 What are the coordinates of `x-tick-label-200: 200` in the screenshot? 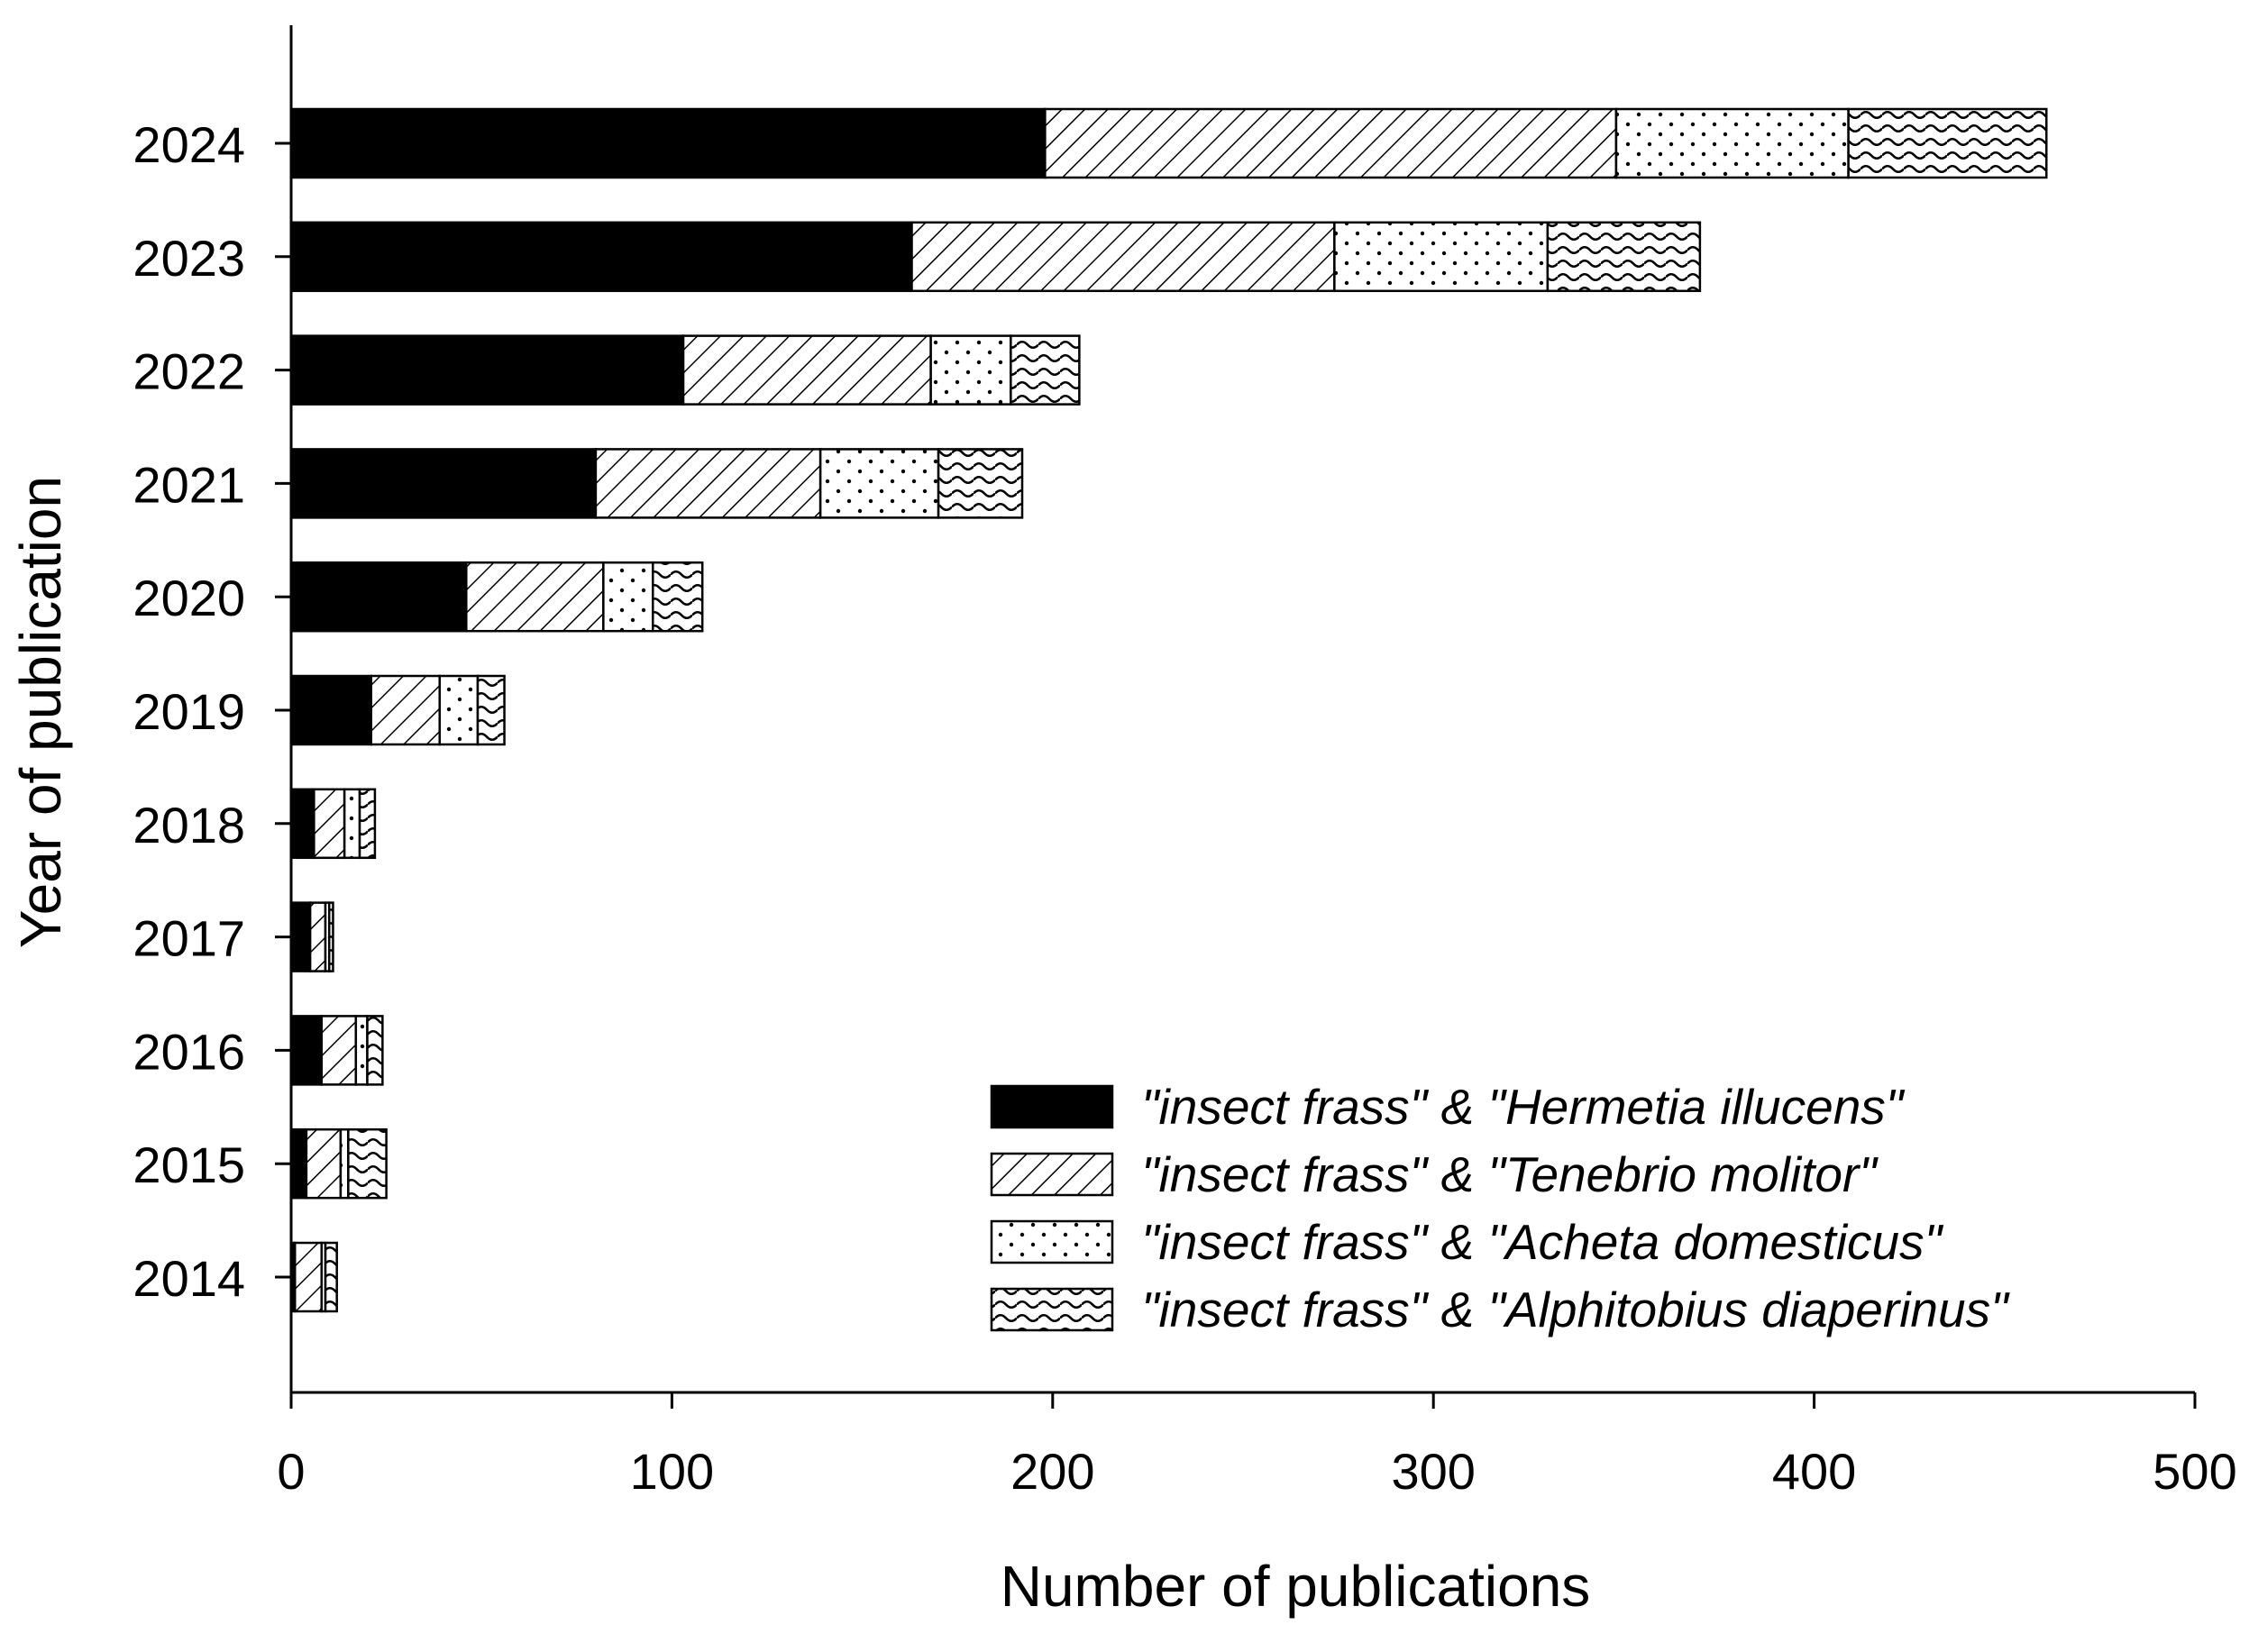 It's located at (1052, 1472).